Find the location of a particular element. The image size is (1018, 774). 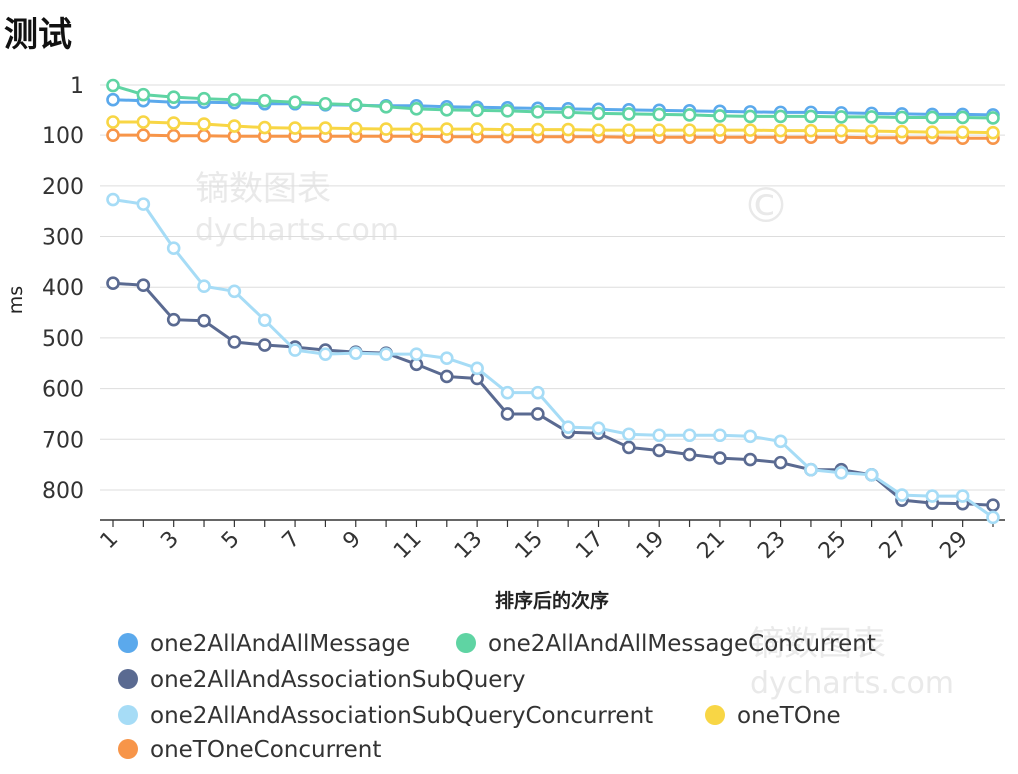

legend-item: oneTOneConcurrent is located at coordinates (249, 750).